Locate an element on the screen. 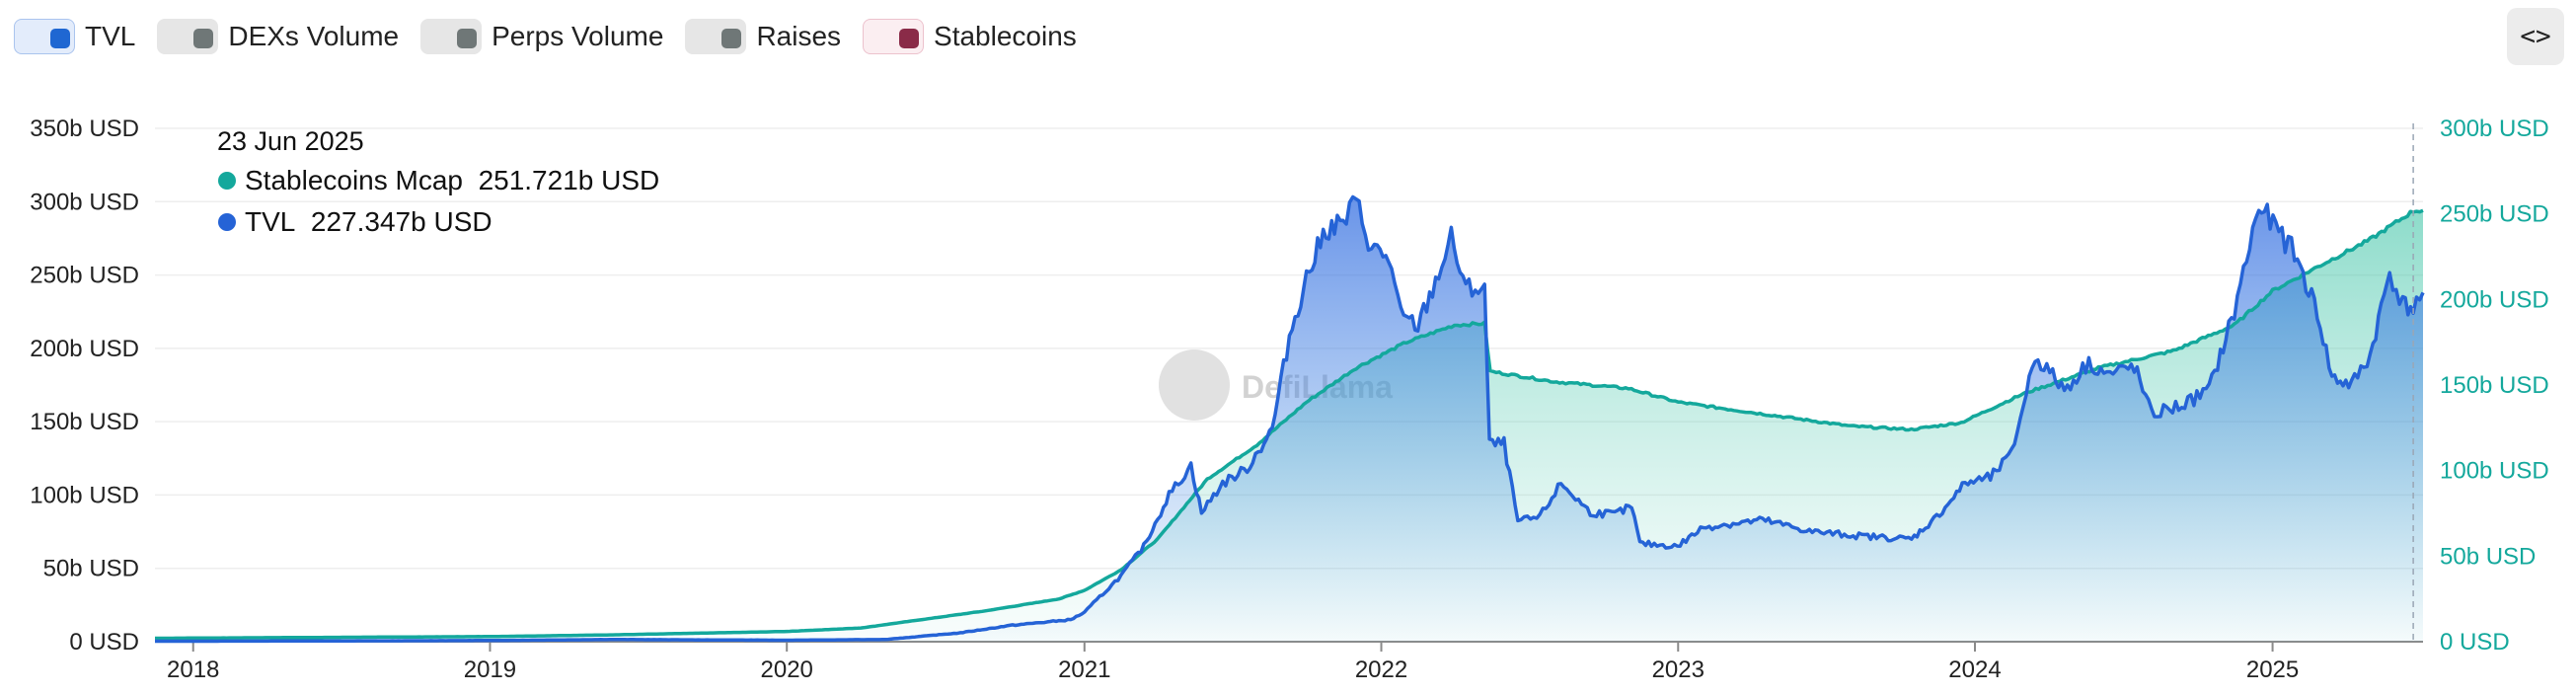  left-tick-label: 350b USD is located at coordinates (85, 129).